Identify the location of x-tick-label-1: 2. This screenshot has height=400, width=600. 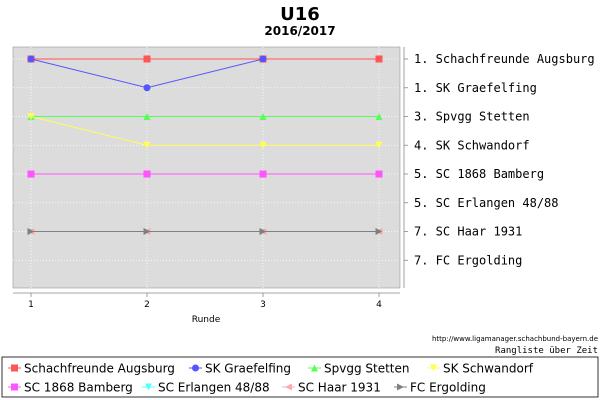
(147, 305).